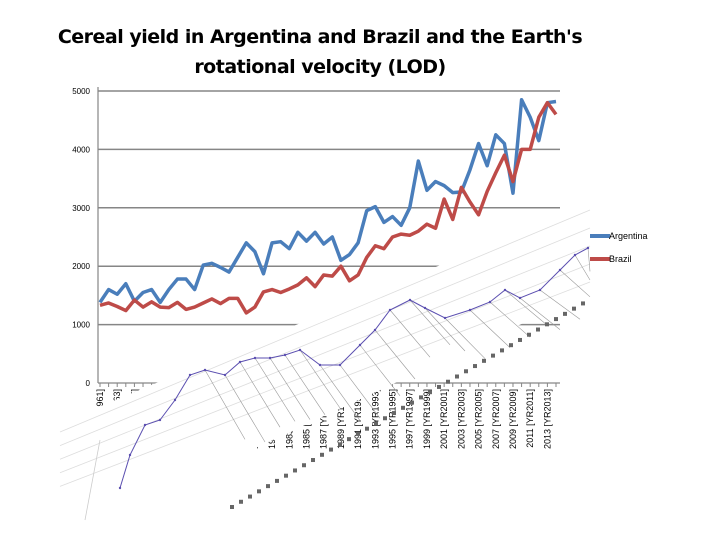 The image size is (720, 540). Describe the element at coordinates (341, 419) in the screenshot. I see `x-tick-label: 1989 [YR1989]` at that location.